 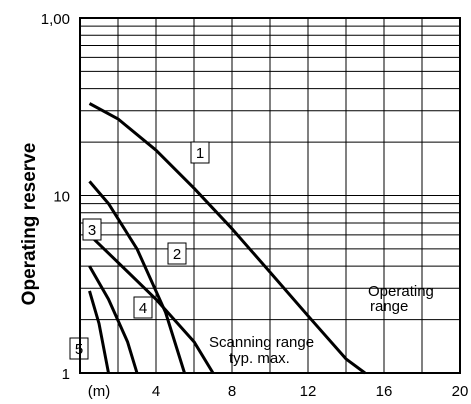 I want to click on operating-range-label-line1: Operating, so click(x=401, y=291).